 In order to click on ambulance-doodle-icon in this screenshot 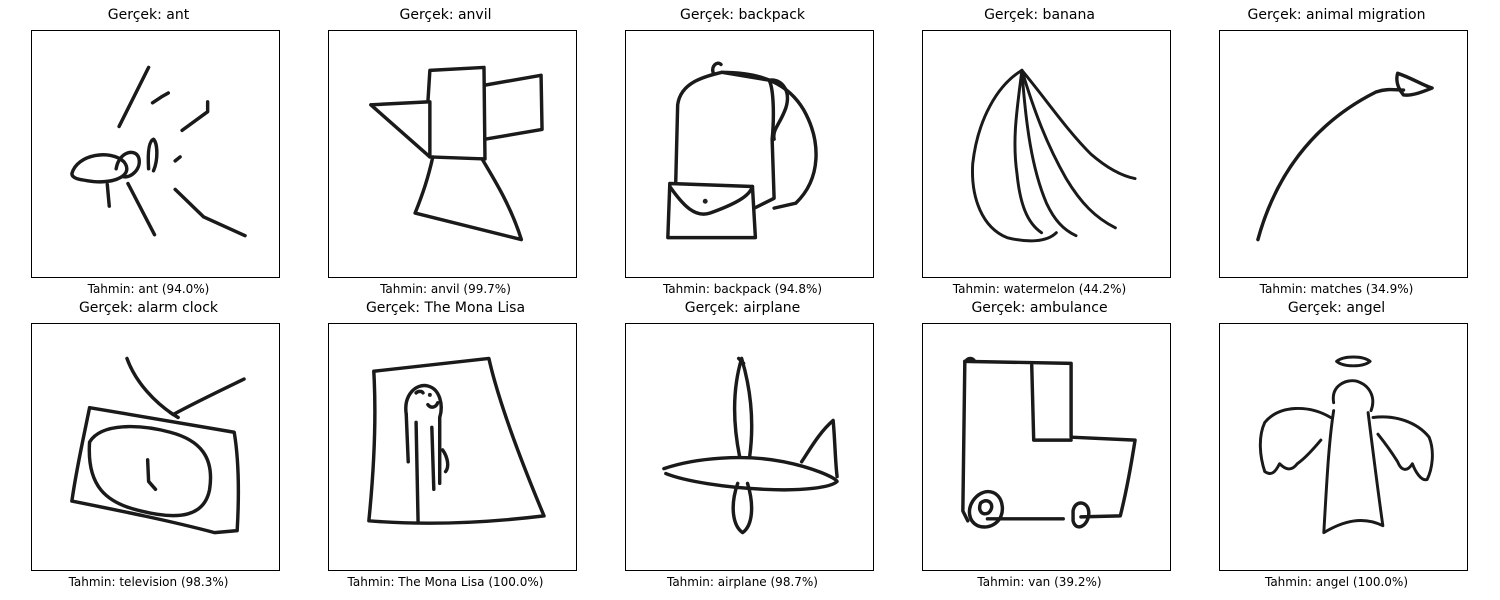, I will do `click(1049, 442)`.